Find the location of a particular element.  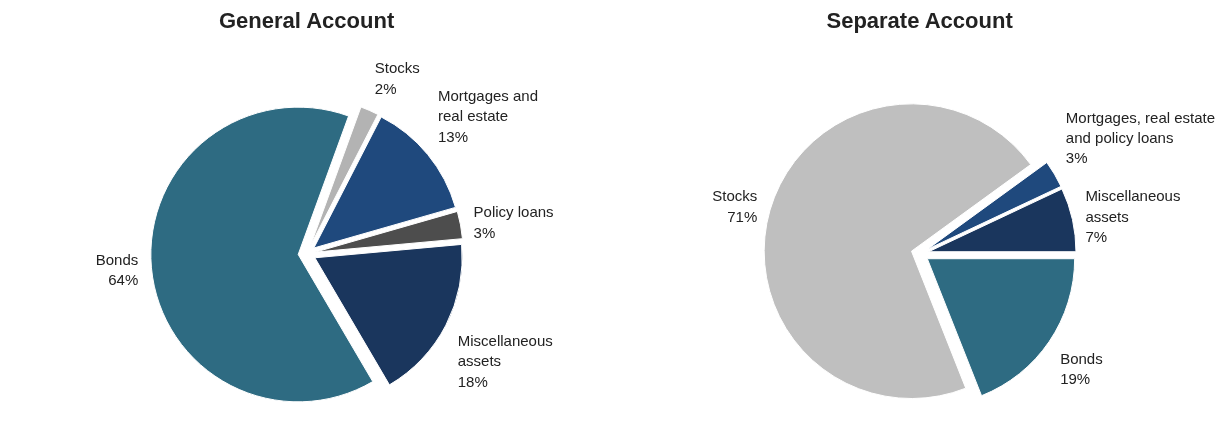

data-label: 71% is located at coordinates (742, 216).